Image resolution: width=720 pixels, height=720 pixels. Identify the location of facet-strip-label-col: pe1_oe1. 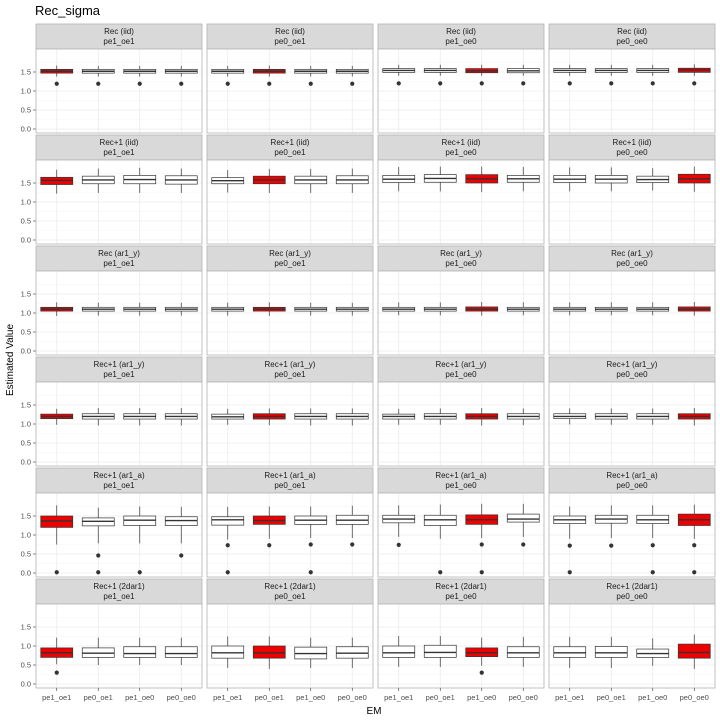
(119, 485).